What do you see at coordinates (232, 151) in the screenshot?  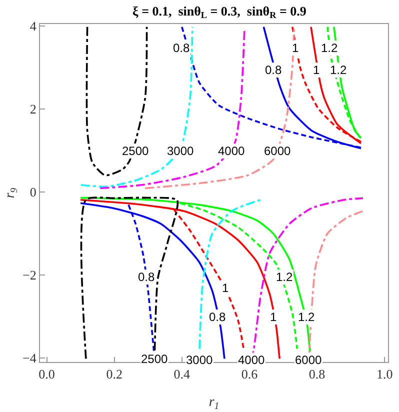 I see `annotation: 4000` at bounding box center [232, 151].